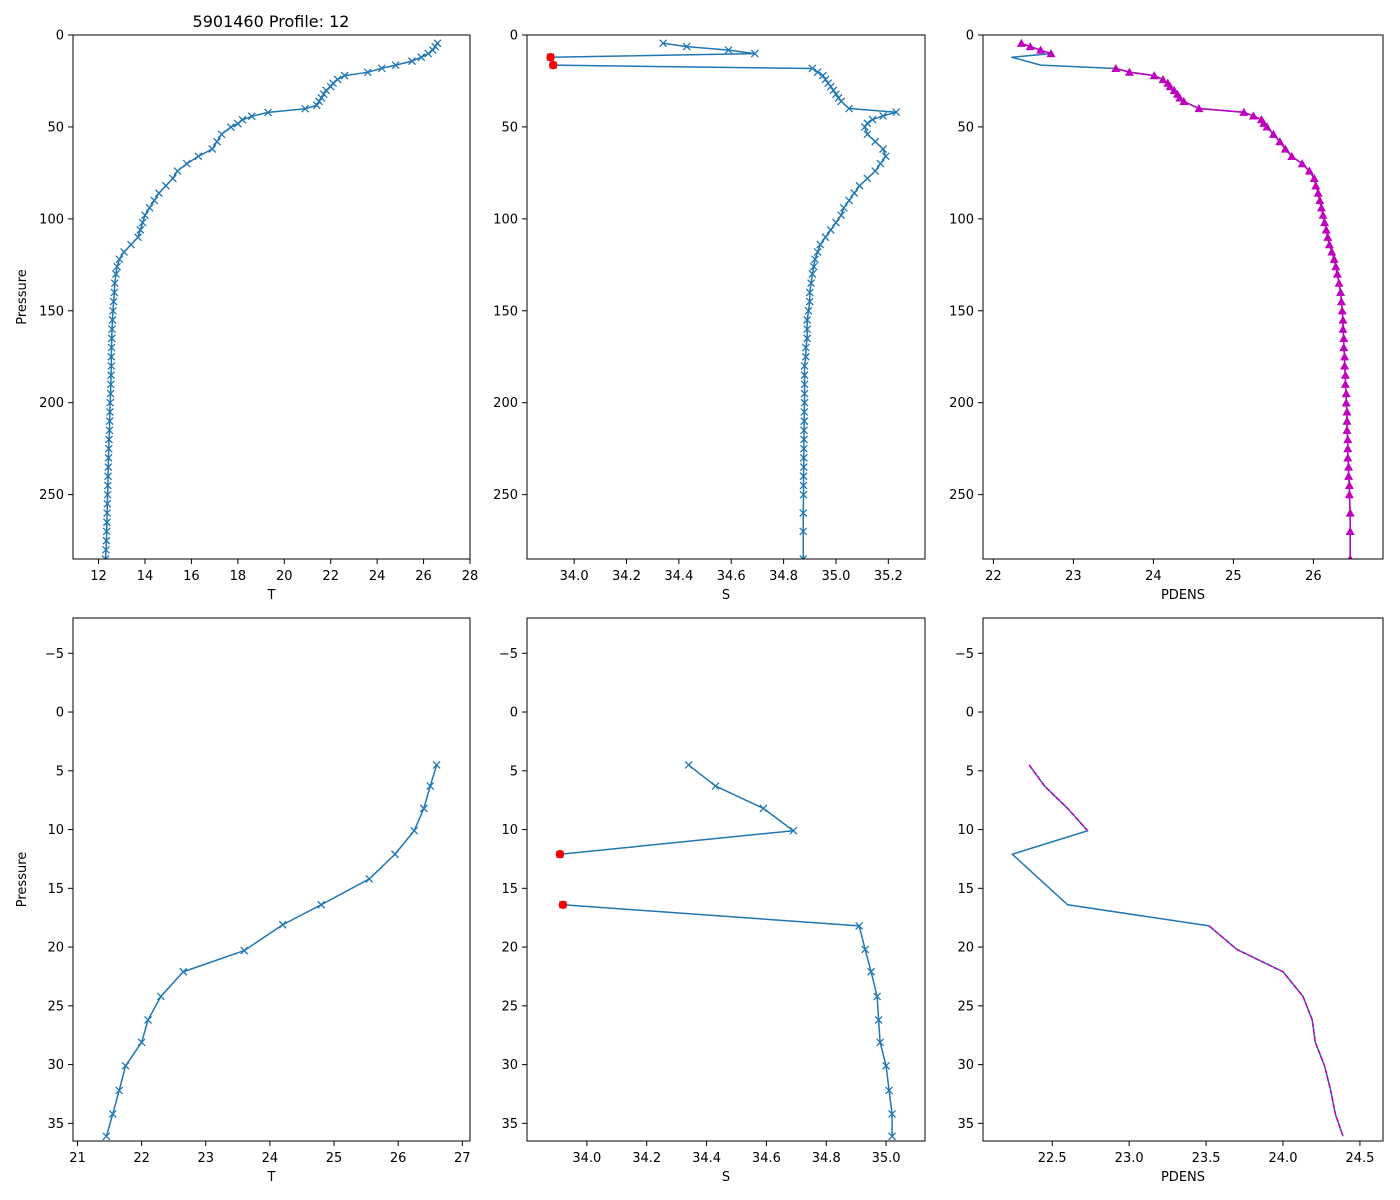  I want to click on series-pdens-masked-, so click(1186, 950).